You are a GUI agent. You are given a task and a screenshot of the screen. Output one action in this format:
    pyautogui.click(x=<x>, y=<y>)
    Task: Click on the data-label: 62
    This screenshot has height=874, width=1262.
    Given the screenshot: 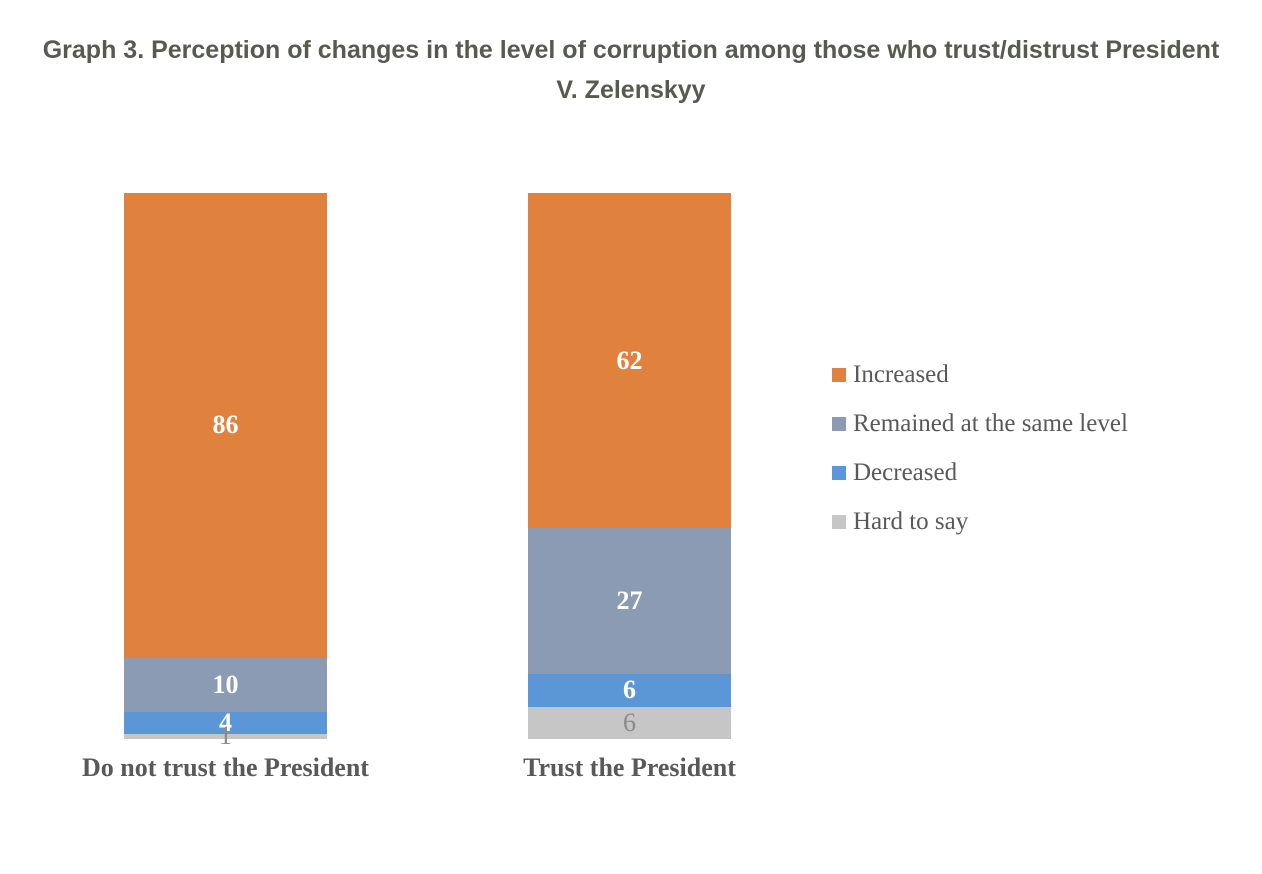 What is the action you would take?
    pyautogui.click(x=629, y=360)
    